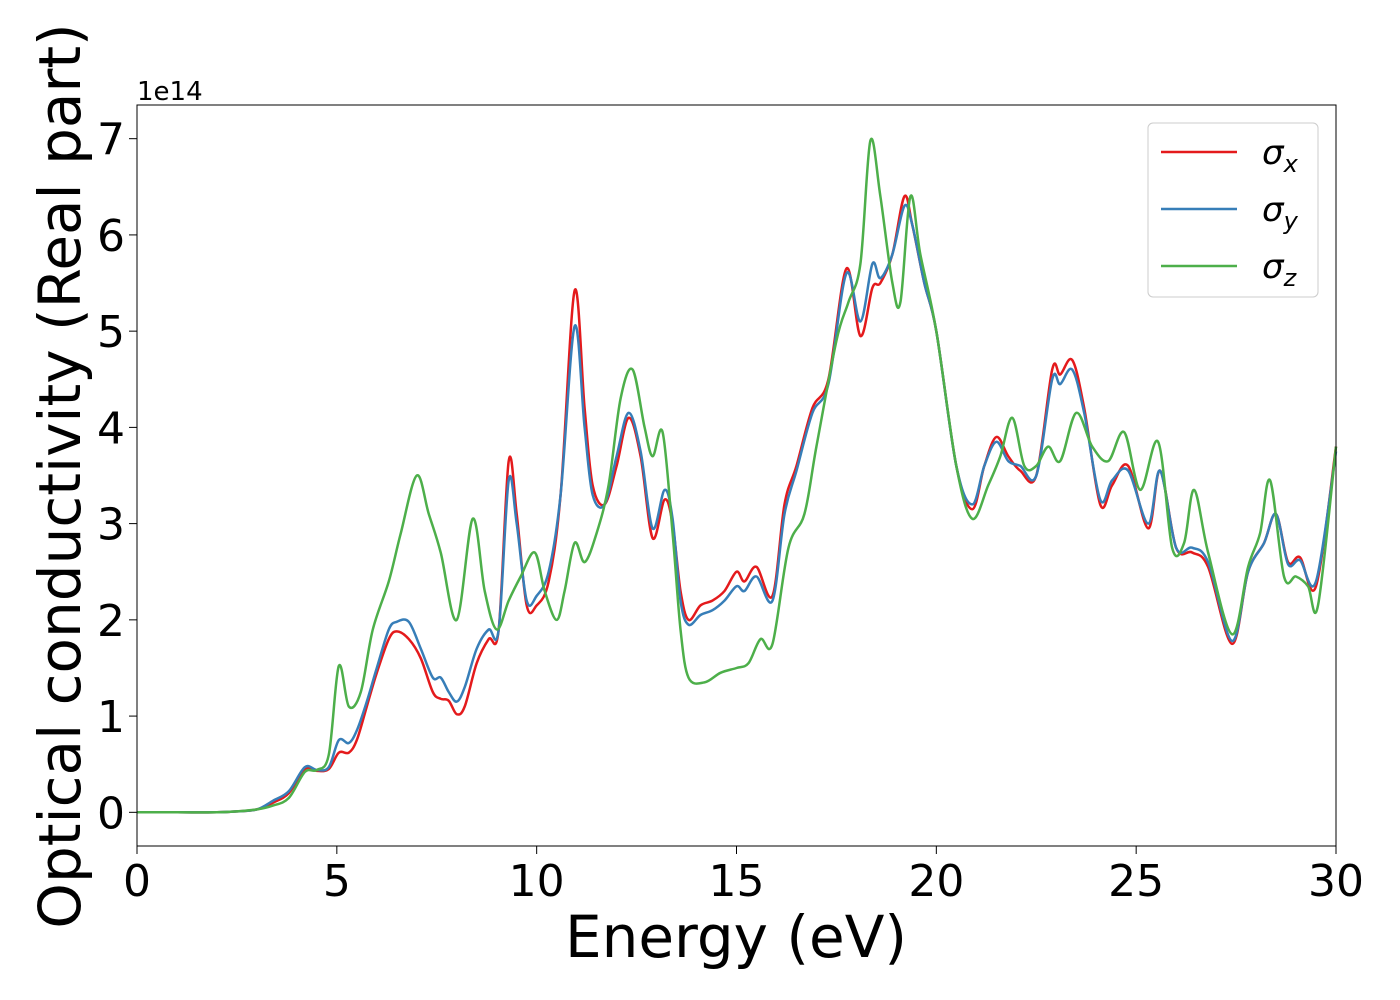 This screenshot has width=1400, height=1000. Describe the element at coordinates (111, 621) in the screenshot. I see `y-tick-label: 2` at that location.